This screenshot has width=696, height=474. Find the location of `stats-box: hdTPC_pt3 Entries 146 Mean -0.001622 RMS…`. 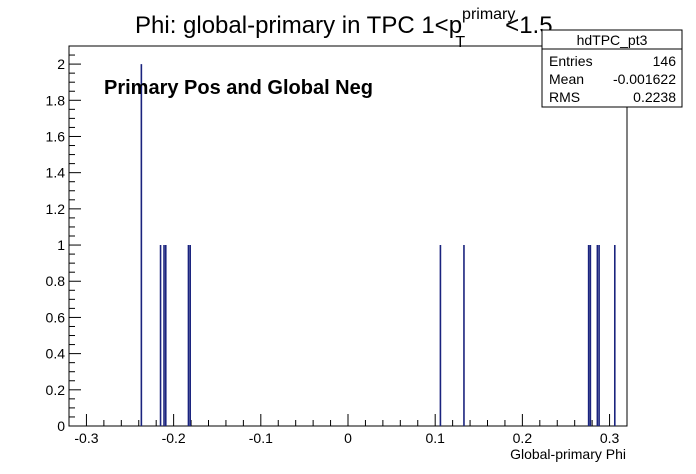

stats-box: hdTPC_pt3 Entries 146 Mean -0.001622 RMS… is located at coordinates (612, 68).